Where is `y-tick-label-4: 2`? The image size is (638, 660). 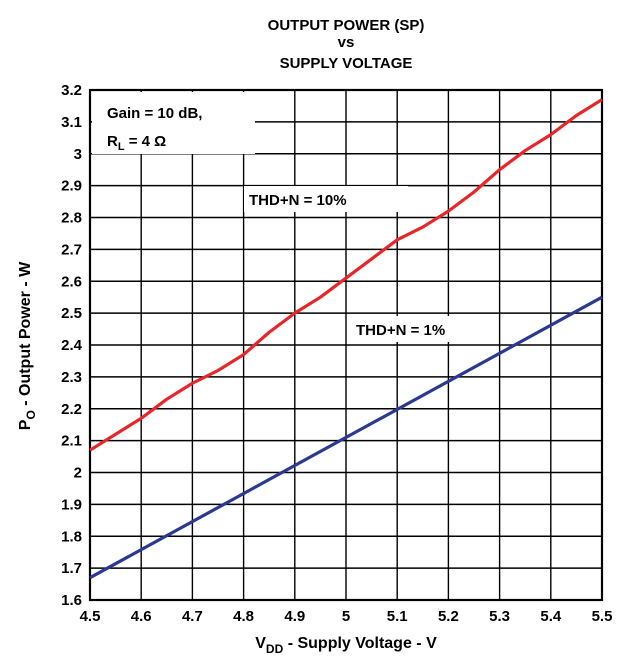
y-tick-label-4: 2 is located at coordinates (78, 473).